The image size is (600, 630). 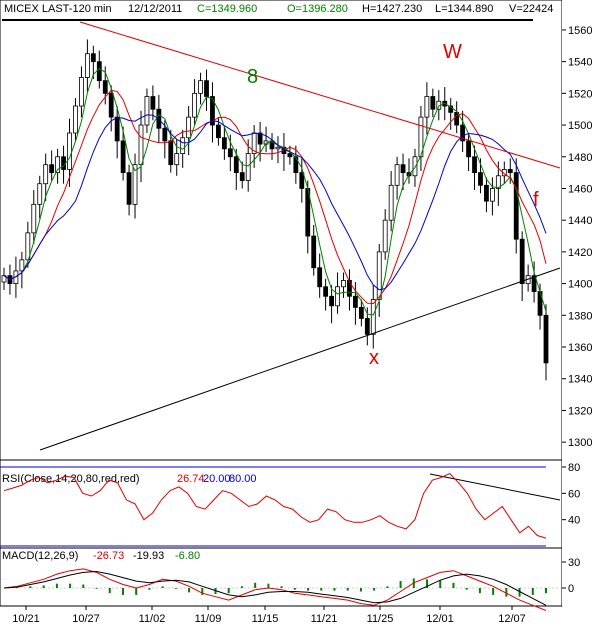 What do you see at coordinates (574, 563) in the screenshot?
I see `macd-tick-label: 30` at bounding box center [574, 563].